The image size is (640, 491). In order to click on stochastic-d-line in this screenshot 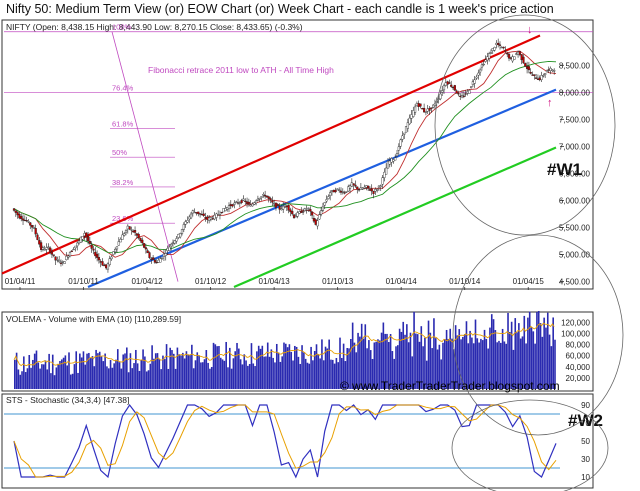, I will do `click(285, 441)`.